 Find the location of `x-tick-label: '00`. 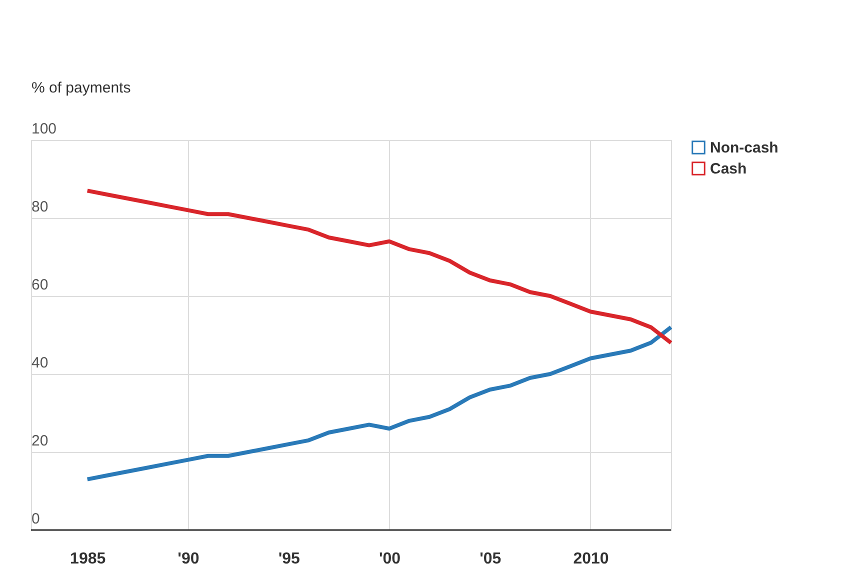

x-tick-label: '00 is located at coordinates (389, 559).